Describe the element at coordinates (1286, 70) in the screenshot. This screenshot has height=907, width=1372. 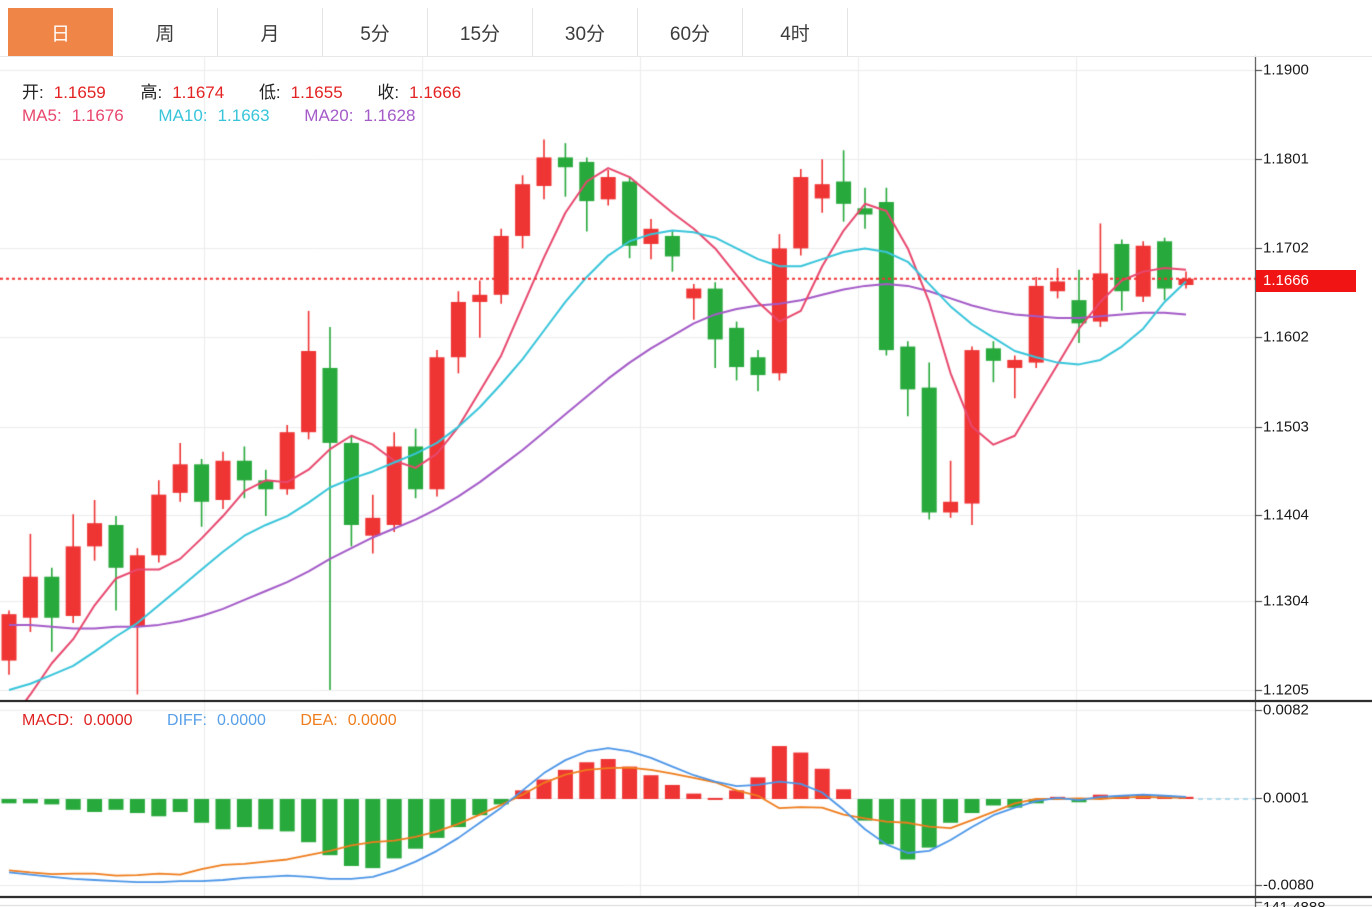
I see `price-axis-label: 1.1900` at that location.